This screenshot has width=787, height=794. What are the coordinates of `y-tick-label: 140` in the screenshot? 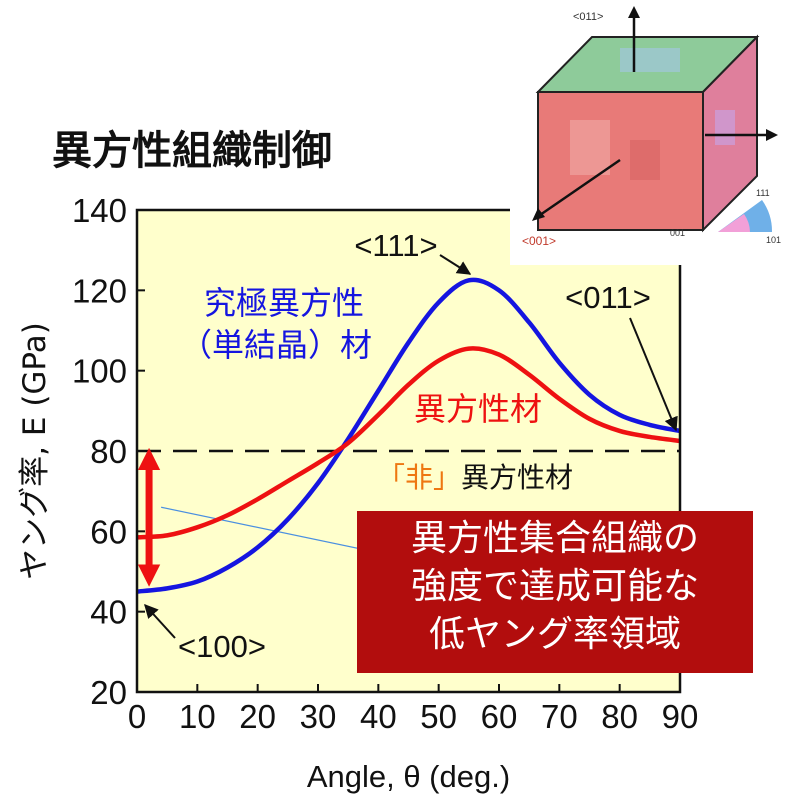 It's located at (99, 210).